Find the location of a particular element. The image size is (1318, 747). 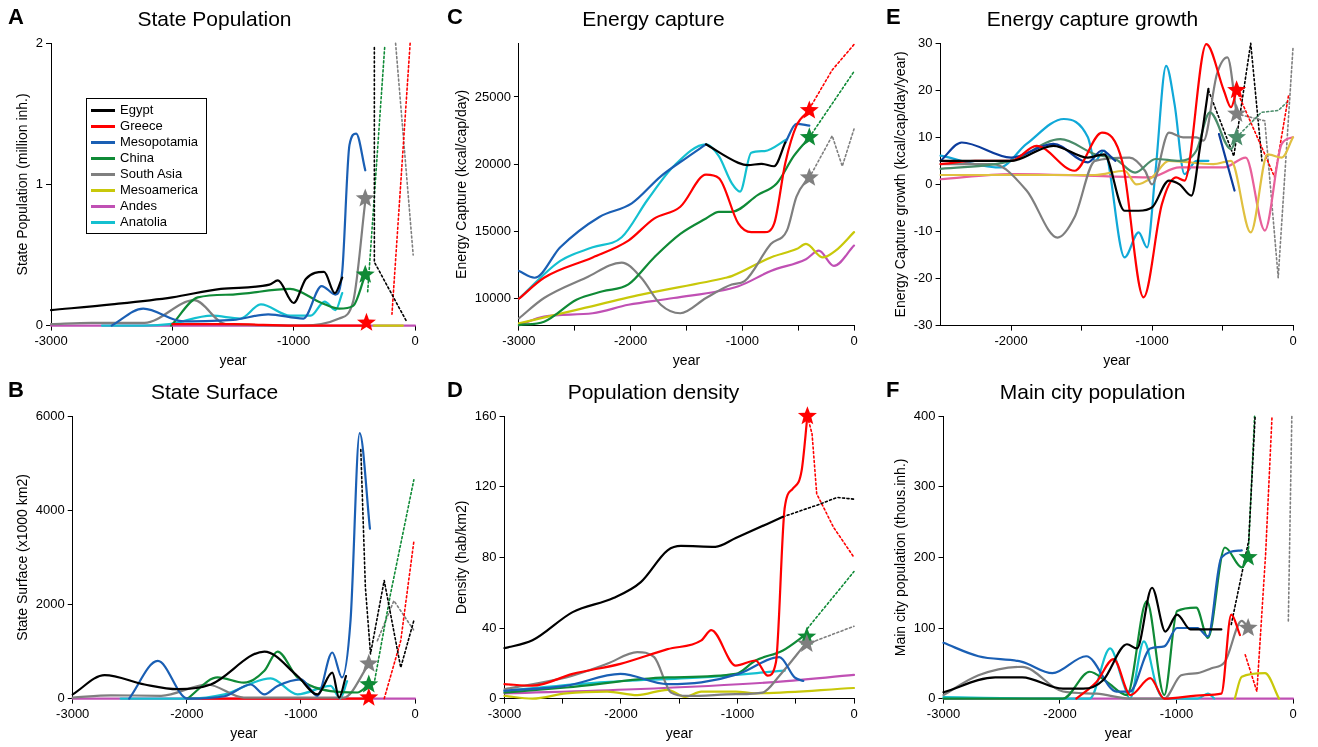

legend-label: Anatolia is located at coordinates (143, 222).